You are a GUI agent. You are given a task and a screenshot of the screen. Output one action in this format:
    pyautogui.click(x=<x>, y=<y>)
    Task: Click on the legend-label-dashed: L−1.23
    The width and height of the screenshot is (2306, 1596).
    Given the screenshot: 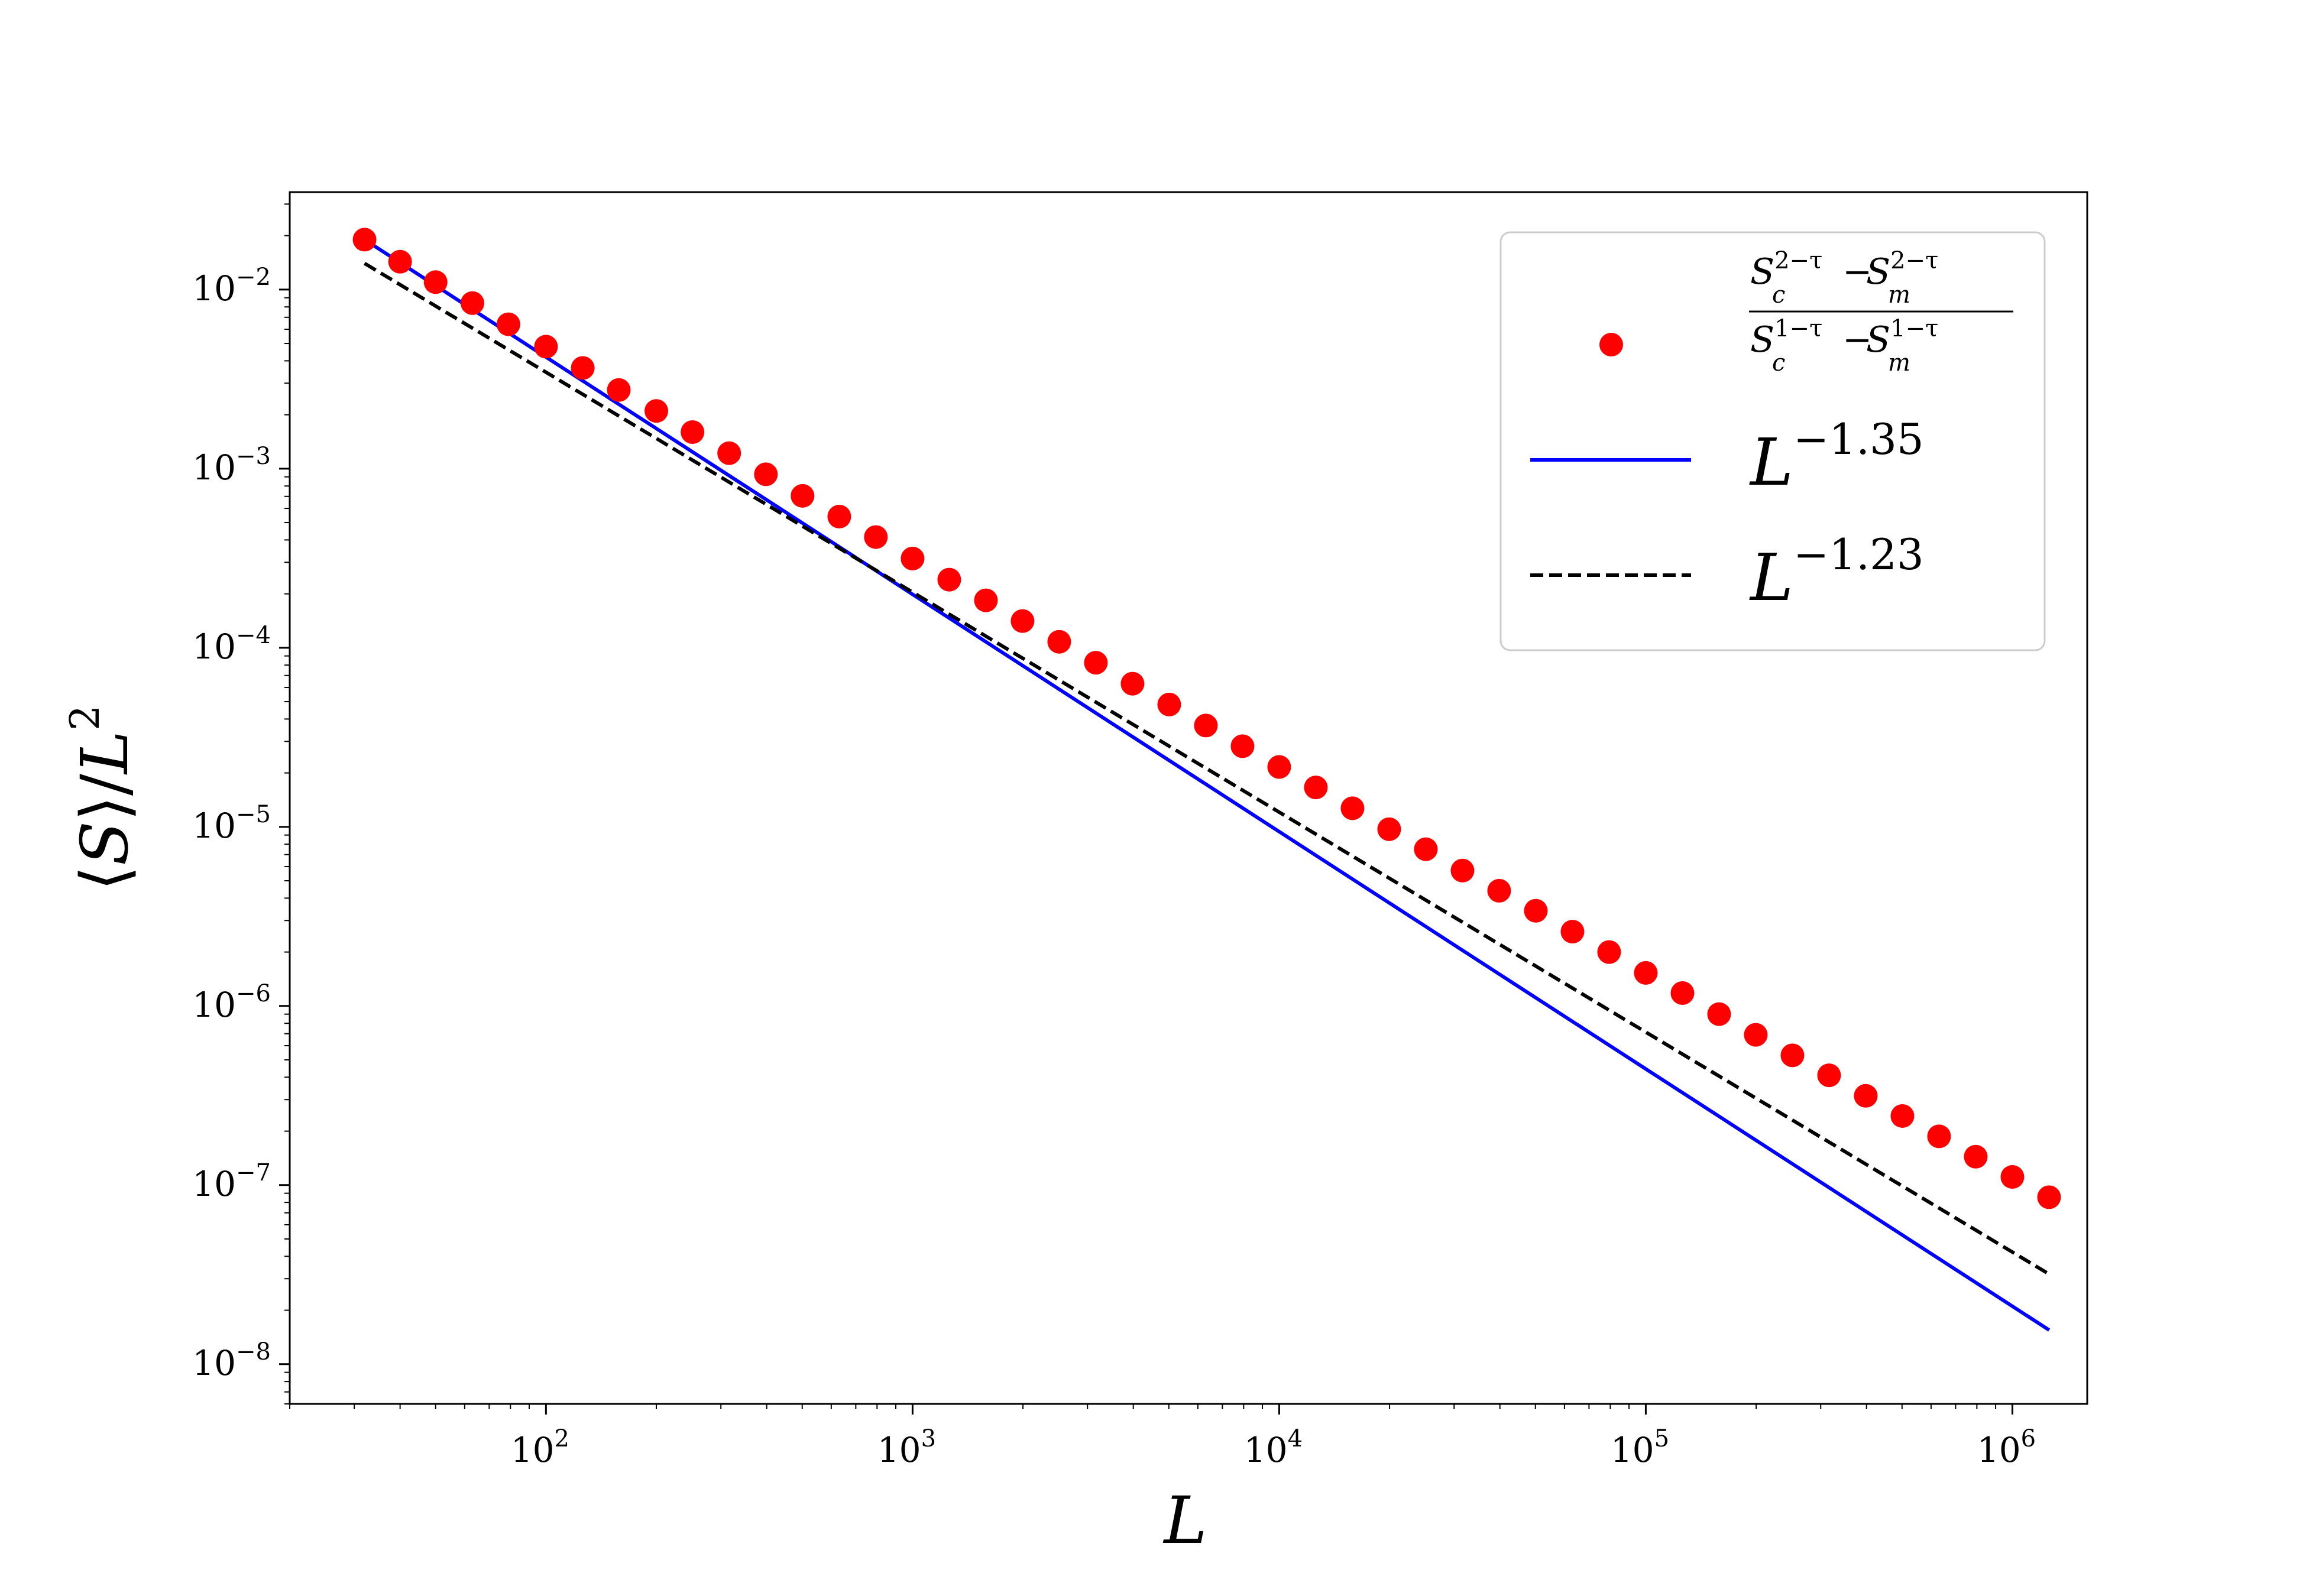 What is the action you would take?
    pyautogui.click(x=1836, y=572)
    